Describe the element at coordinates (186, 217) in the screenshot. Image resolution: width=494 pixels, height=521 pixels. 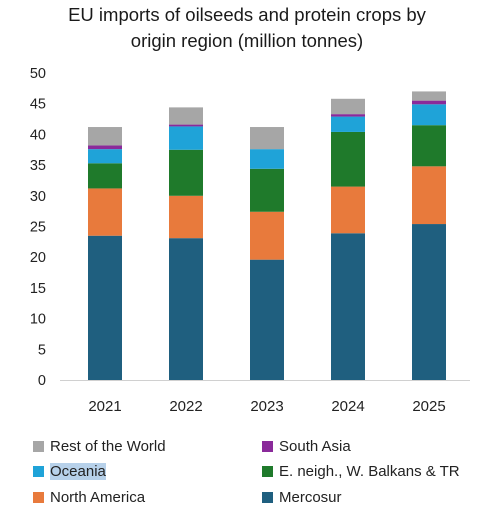
I see `bar-segment-2022-north-america` at that location.